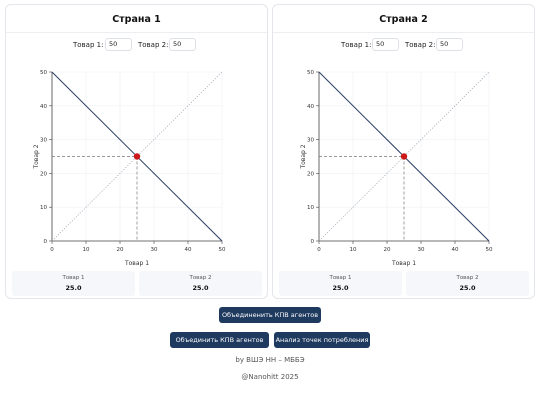  I want to click on country-2-inputs: Товар 1: 50 Товар 2: 50, so click(403, 45).